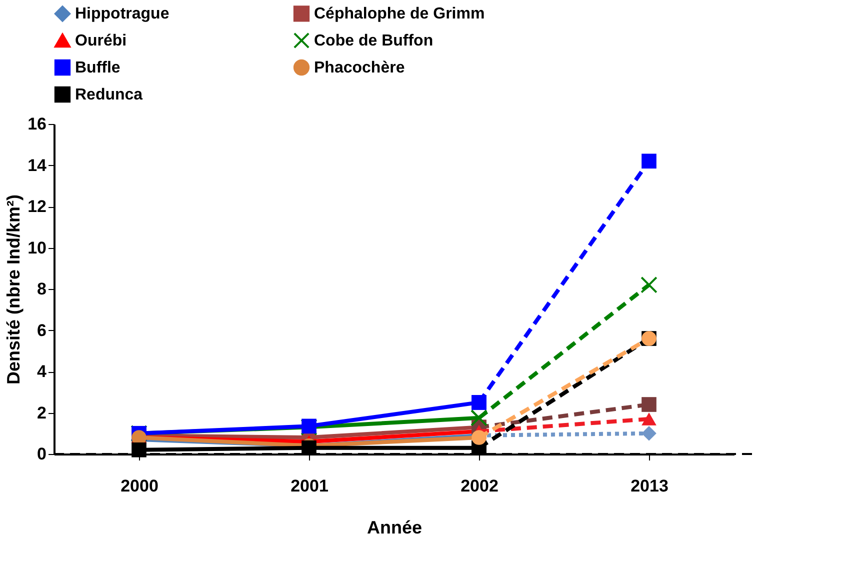 This screenshot has height=587, width=846. What do you see at coordinates (37, 206) in the screenshot?
I see `y-tick-label: 12` at bounding box center [37, 206].